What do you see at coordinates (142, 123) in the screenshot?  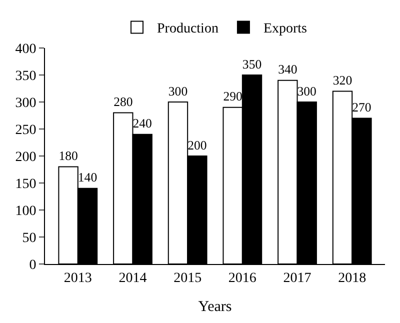 I see `data-label: 240` at bounding box center [142, 123].